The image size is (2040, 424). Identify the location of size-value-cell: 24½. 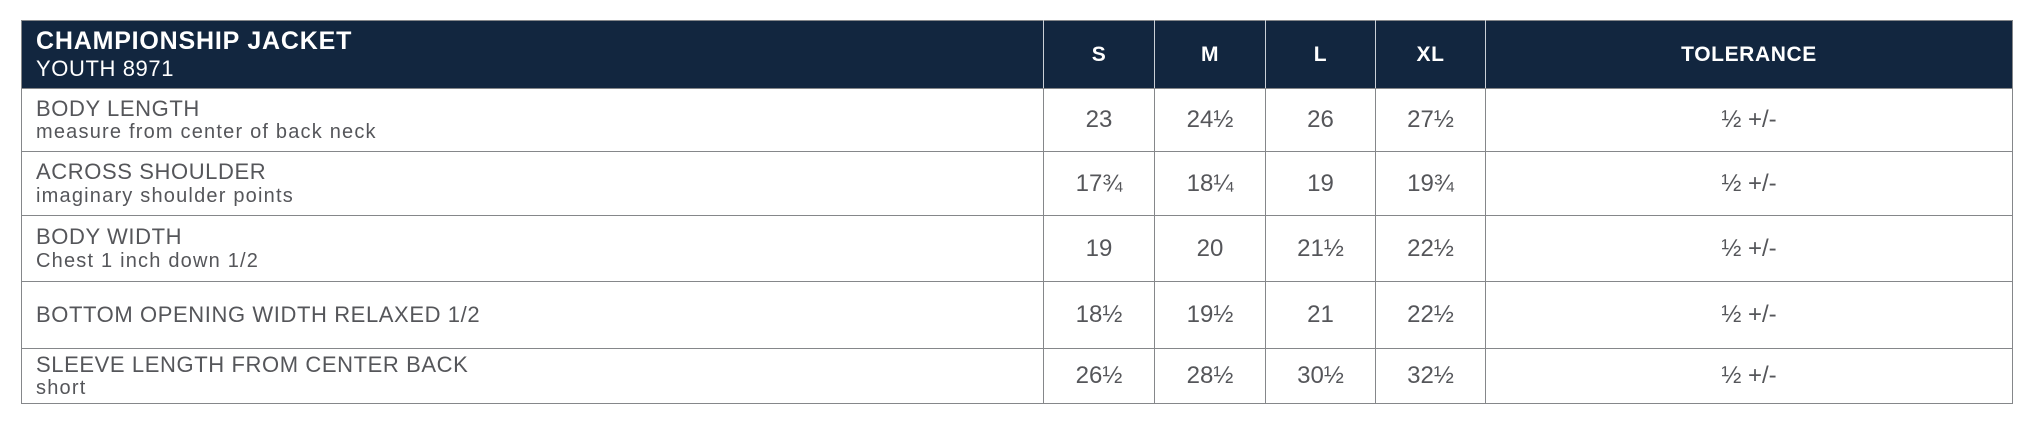
(1210, 120).